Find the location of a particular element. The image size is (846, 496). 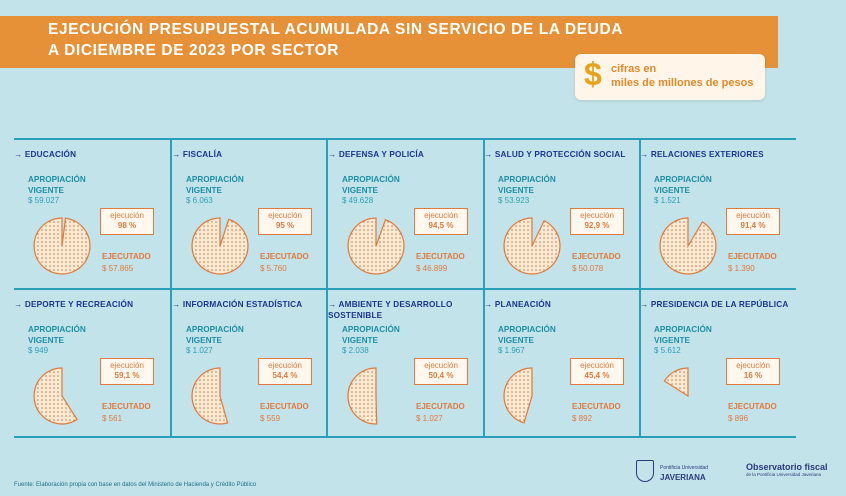

executed-value: $ 892 is located at coordinates (582, 418).